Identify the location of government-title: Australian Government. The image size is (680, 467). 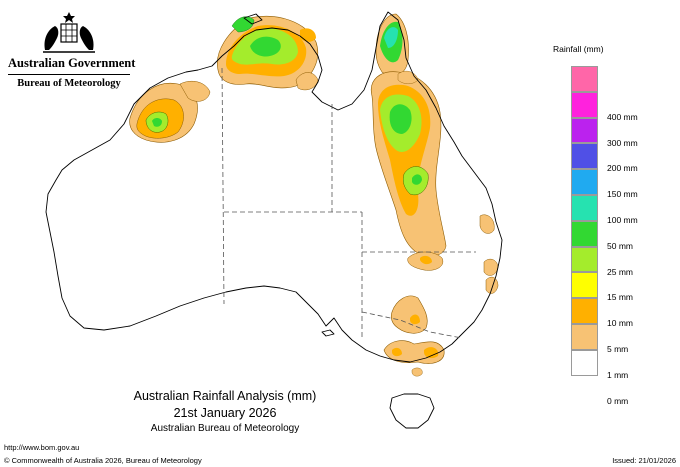
(72, 63).